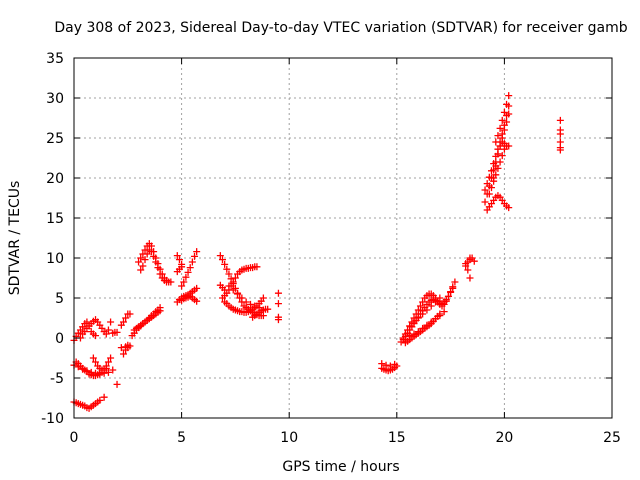 The width and height of the screenshot is (640, 480). What do you see at coordinates (59, 339) in the screenshot?
I see `y-tick-label: 0` at bounding box center [59, 339].